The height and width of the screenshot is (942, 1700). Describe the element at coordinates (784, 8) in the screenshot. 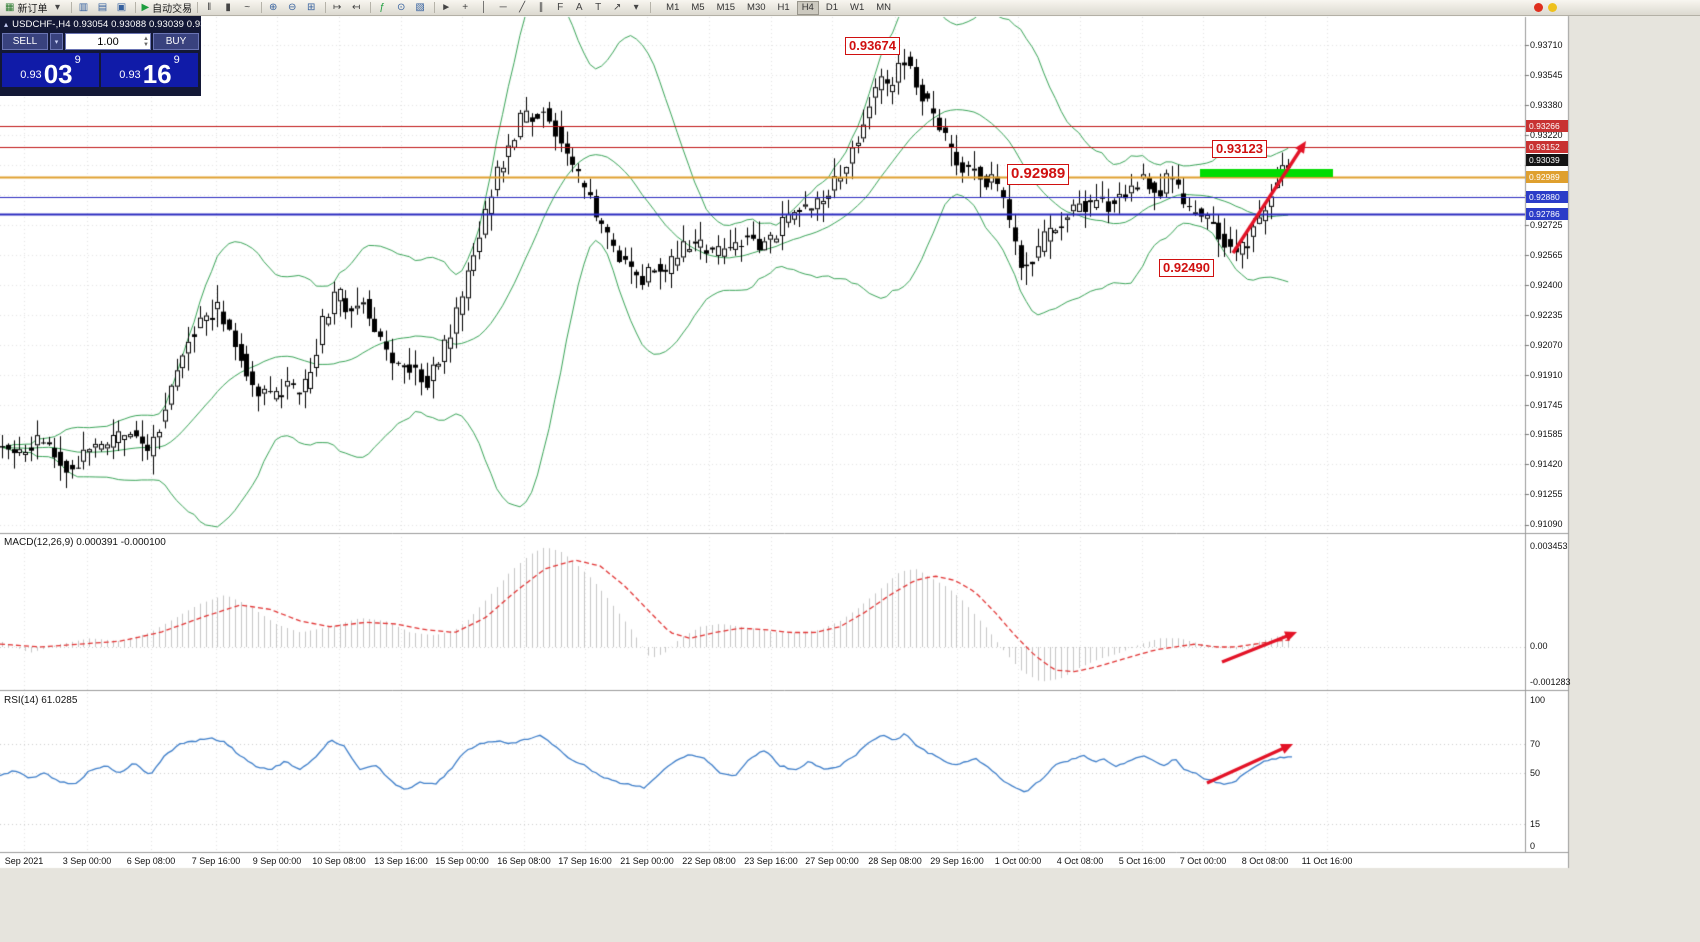

I see `timeframe-button: H1` at that location.